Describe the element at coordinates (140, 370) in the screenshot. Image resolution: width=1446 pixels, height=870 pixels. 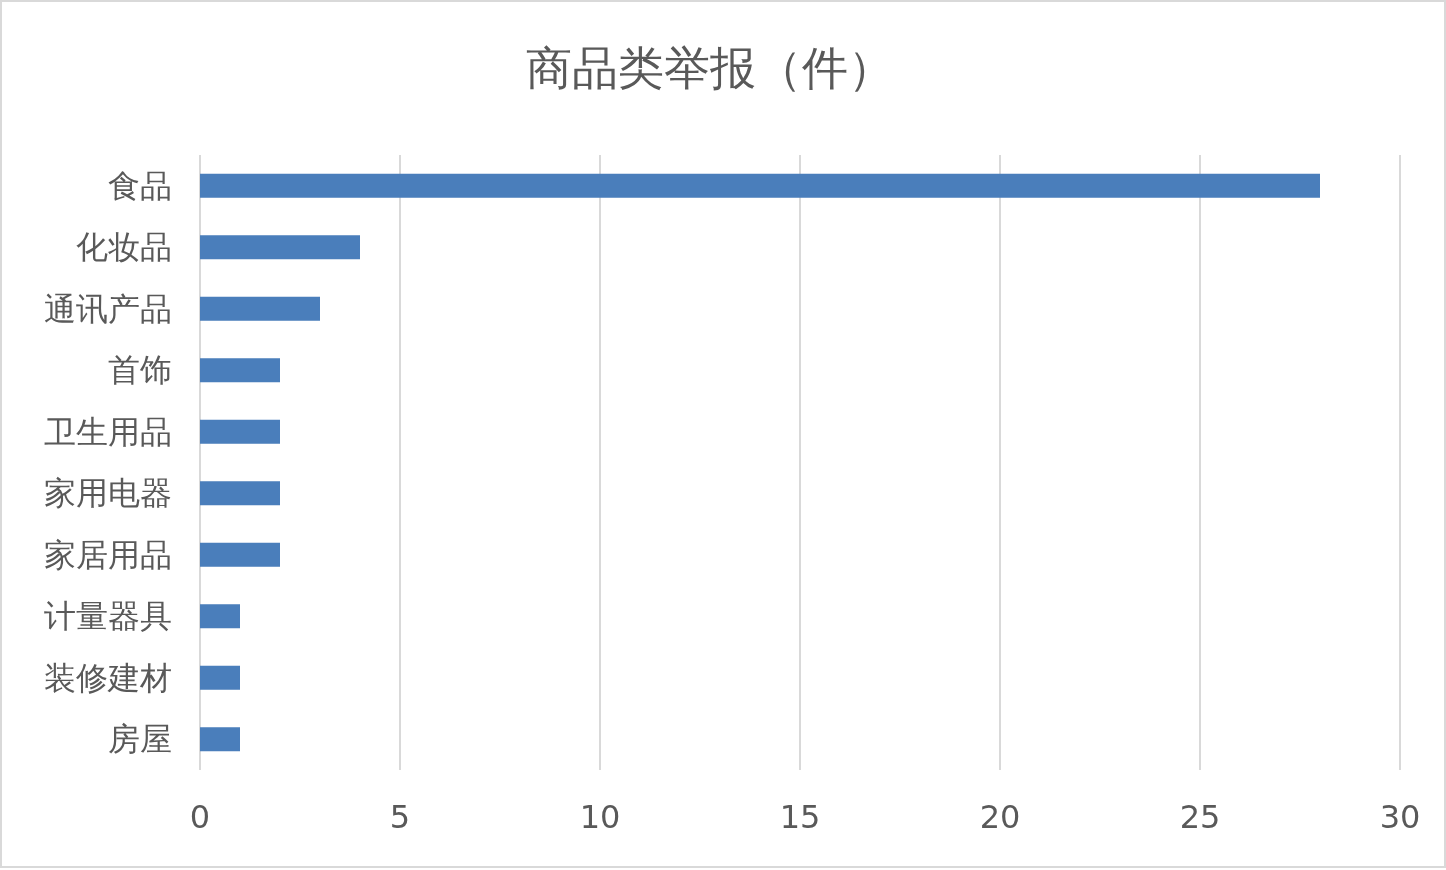
I see `y-tick-label: 首饰` at that location.